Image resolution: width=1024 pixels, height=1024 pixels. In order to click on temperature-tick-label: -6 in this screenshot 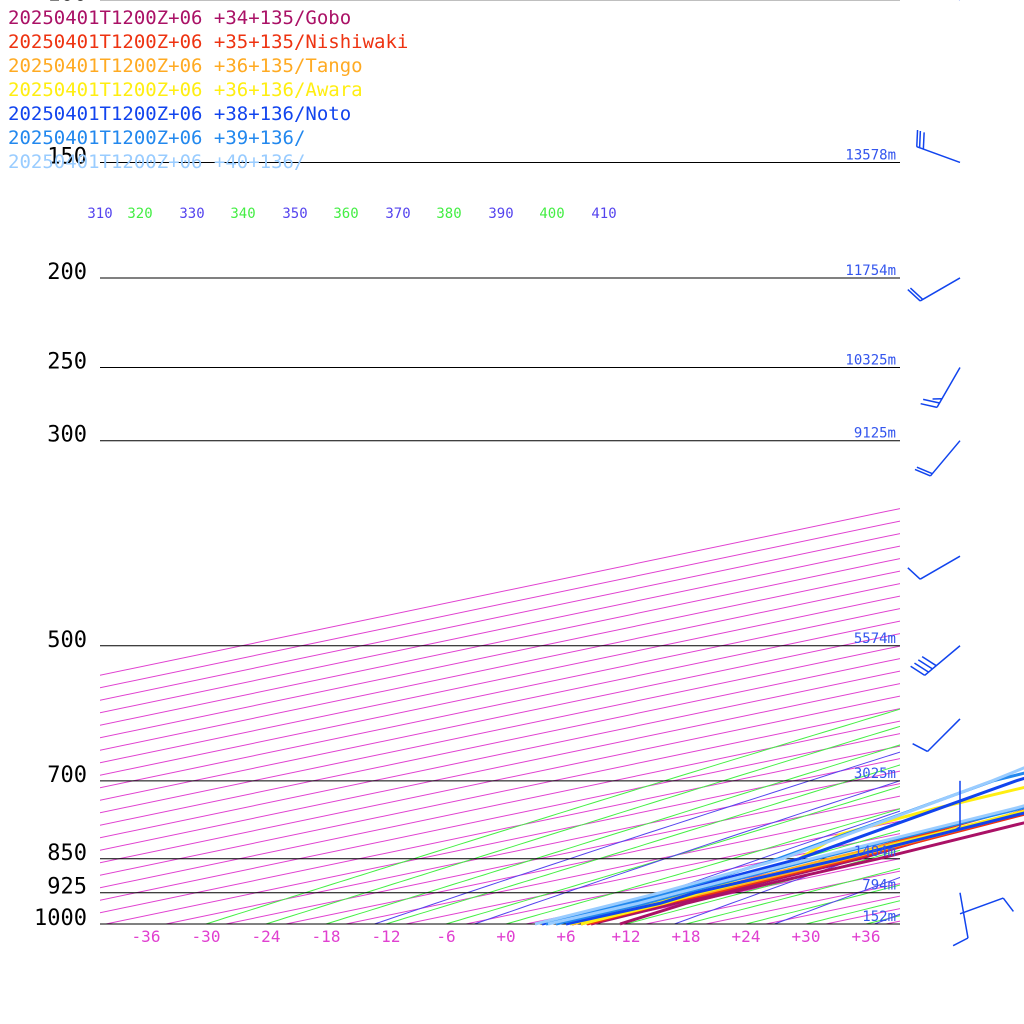, I will do `click(445, 936)`.